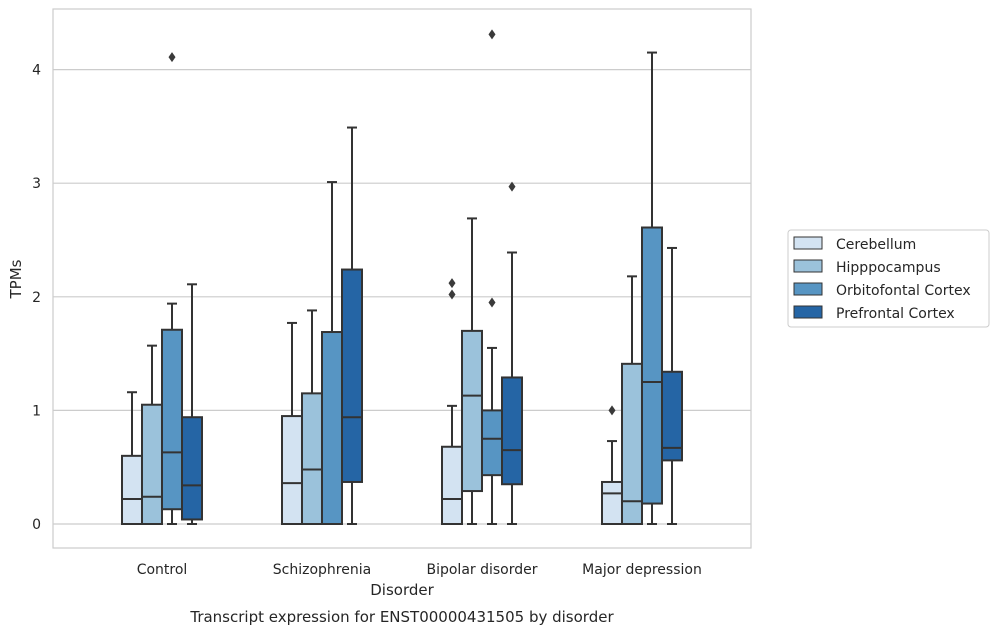 Image resolution: width=999 pixels, height=634 pixels. I want to click on y-tick-label: 4, so click(36, 71).